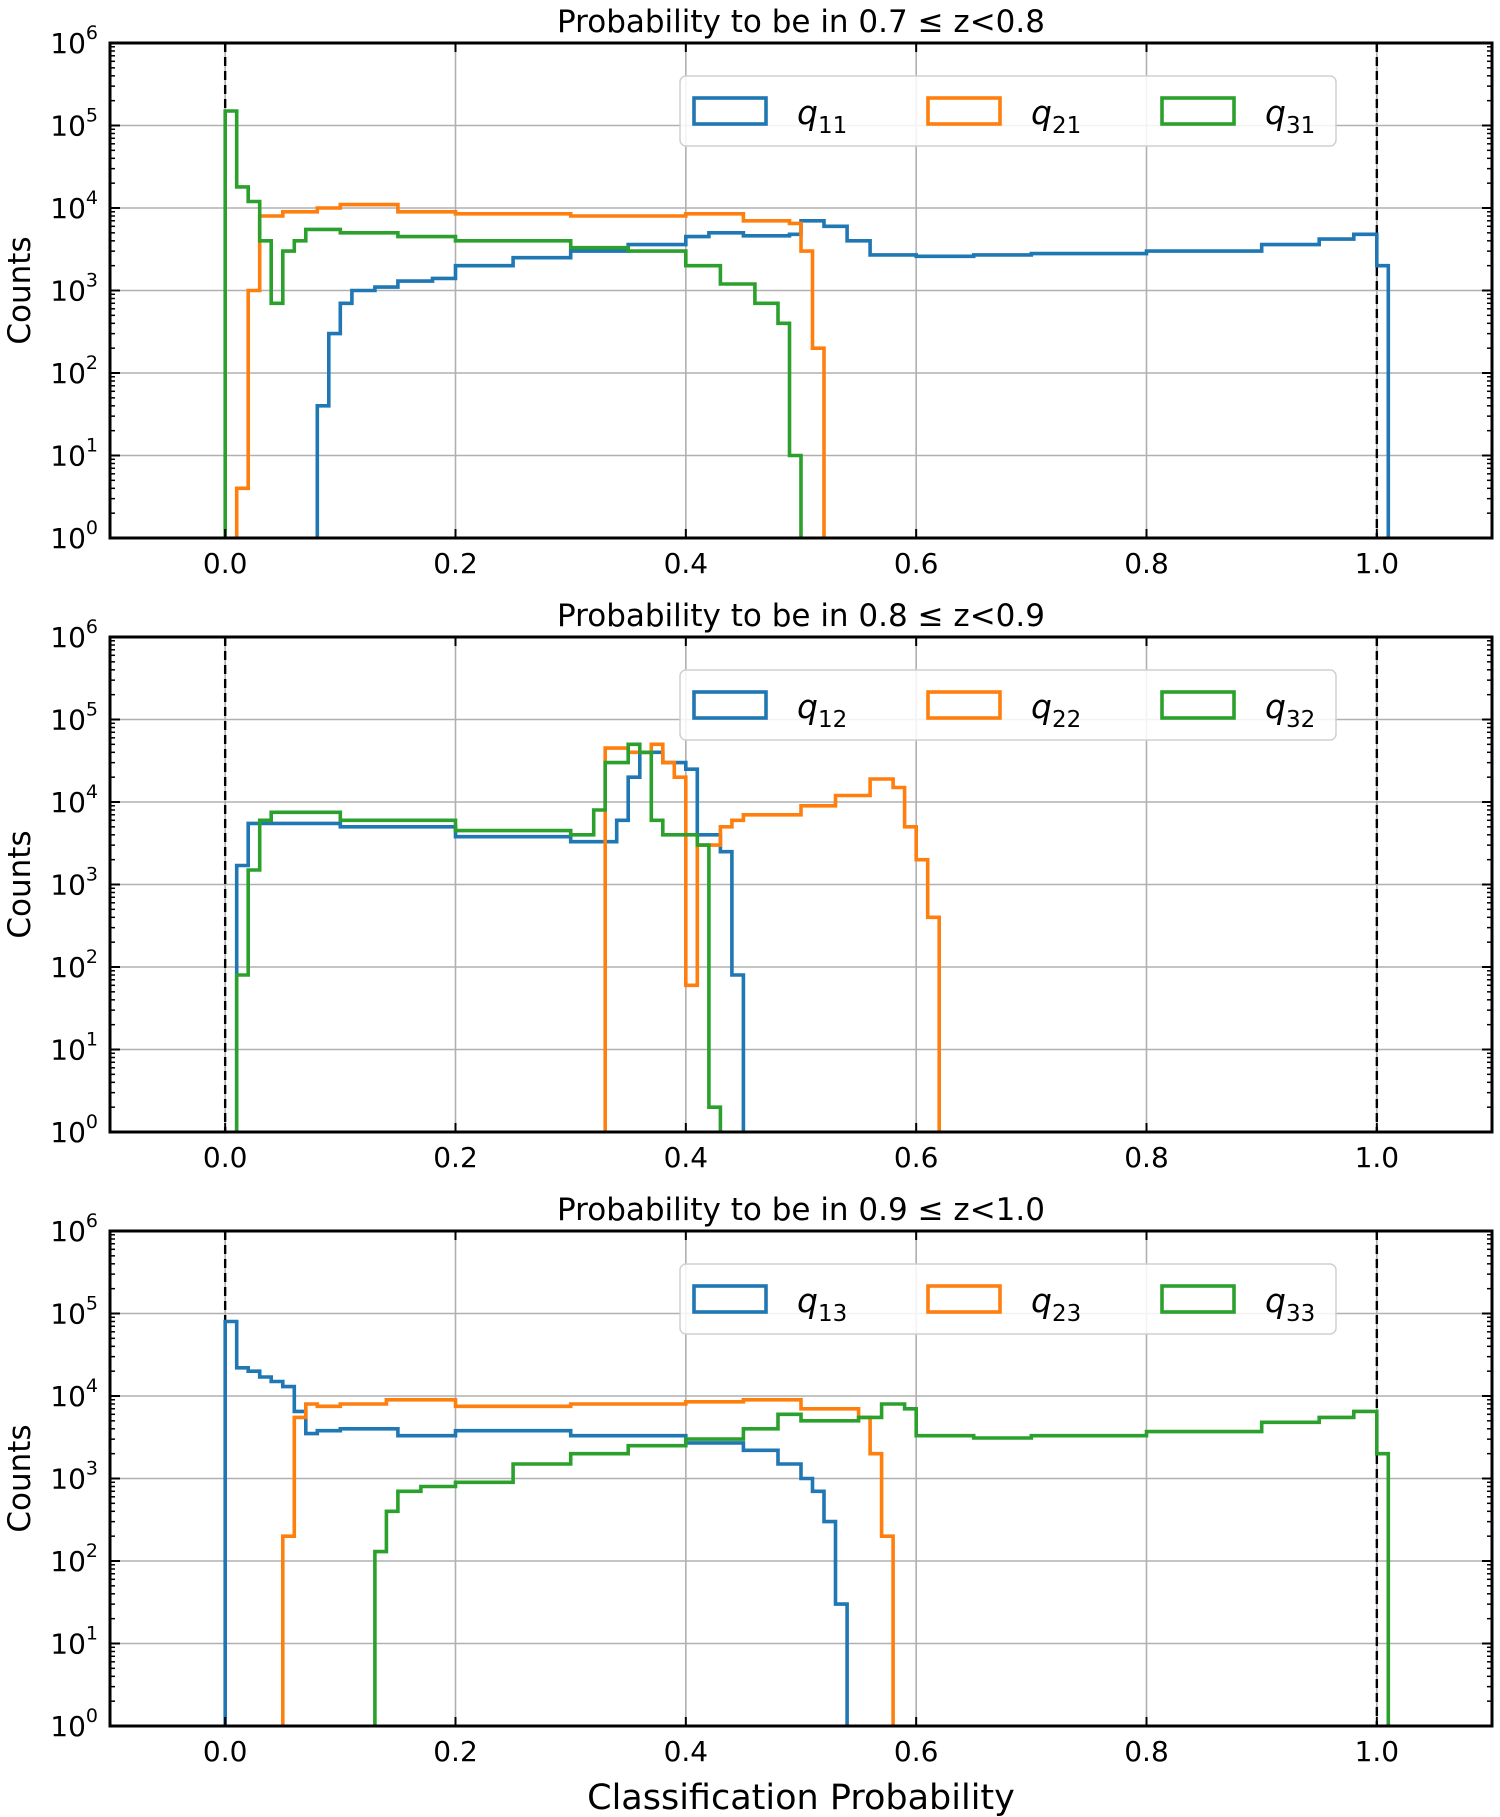 The height and width of the screenshot is (1817, 1500). Describe the element at coordinates (964, 111) in the screenshot. I see `legend-swatch-q21` at that location.